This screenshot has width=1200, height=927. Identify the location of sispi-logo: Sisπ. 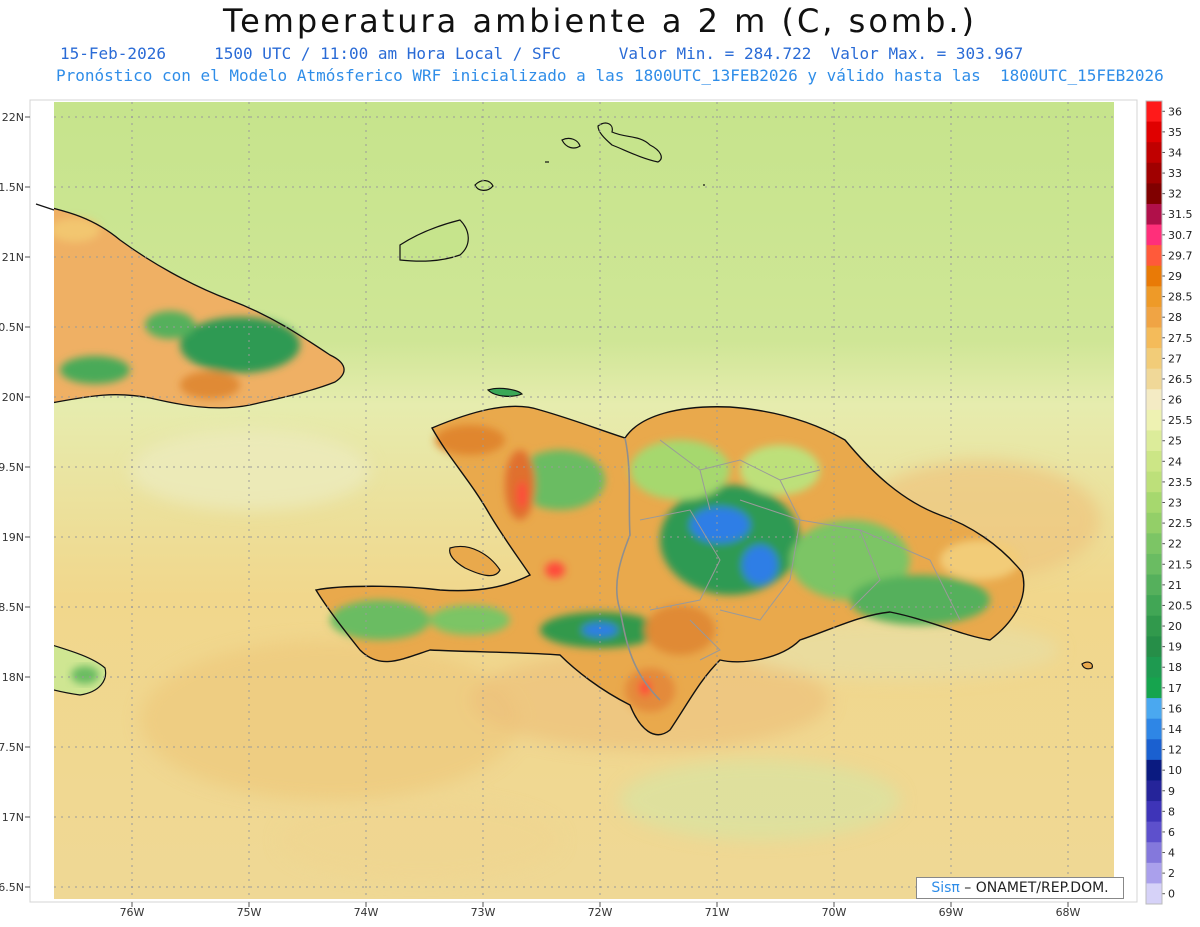
(945, 888).